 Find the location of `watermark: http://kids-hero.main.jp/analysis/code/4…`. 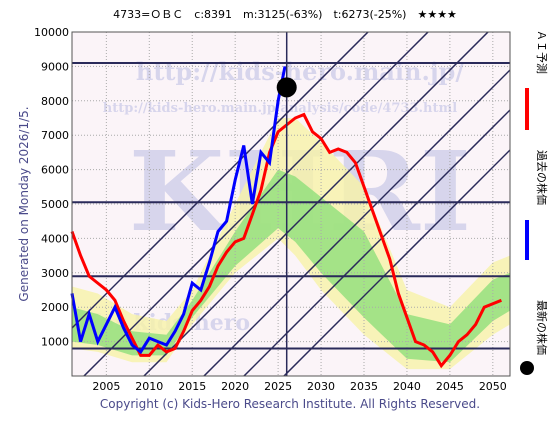

watermark: http://kids-hero.main.jp/analysis/code/4… is located at coordinates (280, 108).